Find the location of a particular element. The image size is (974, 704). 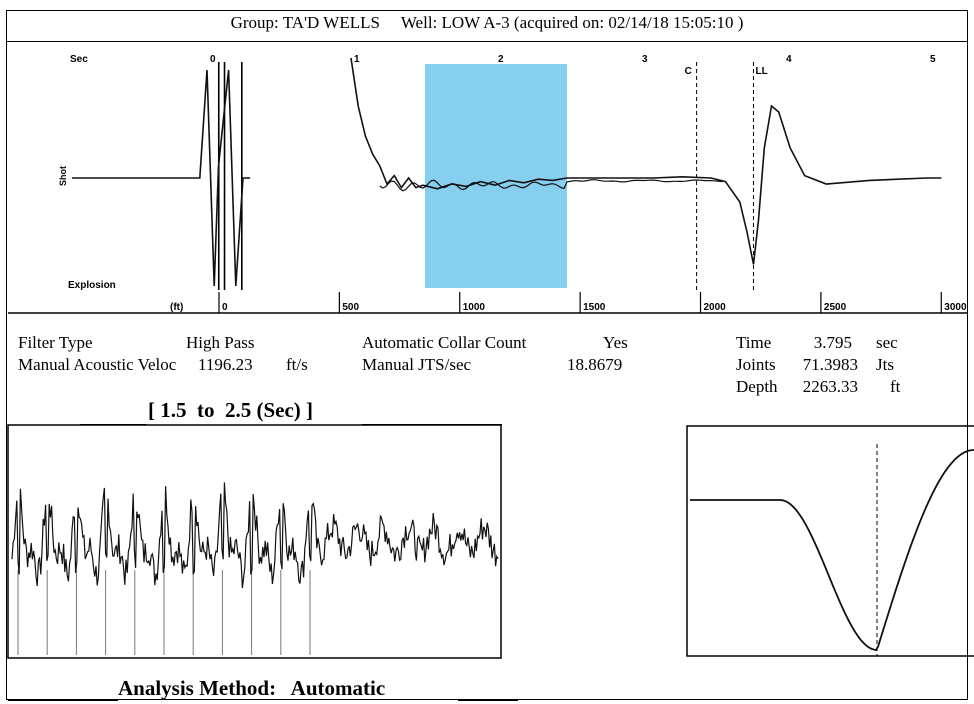

top-tick-label: 0 is located at coordinates (213, 59).